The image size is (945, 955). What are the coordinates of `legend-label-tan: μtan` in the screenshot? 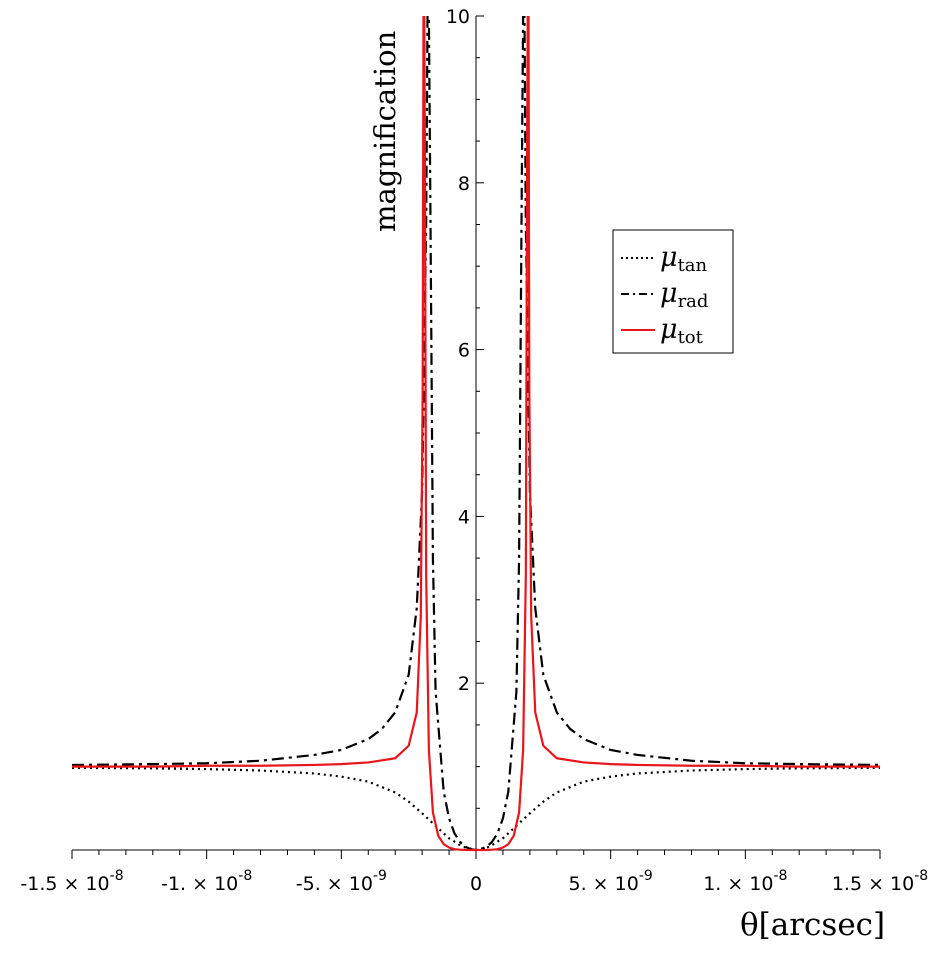 It's located at (684, 259).